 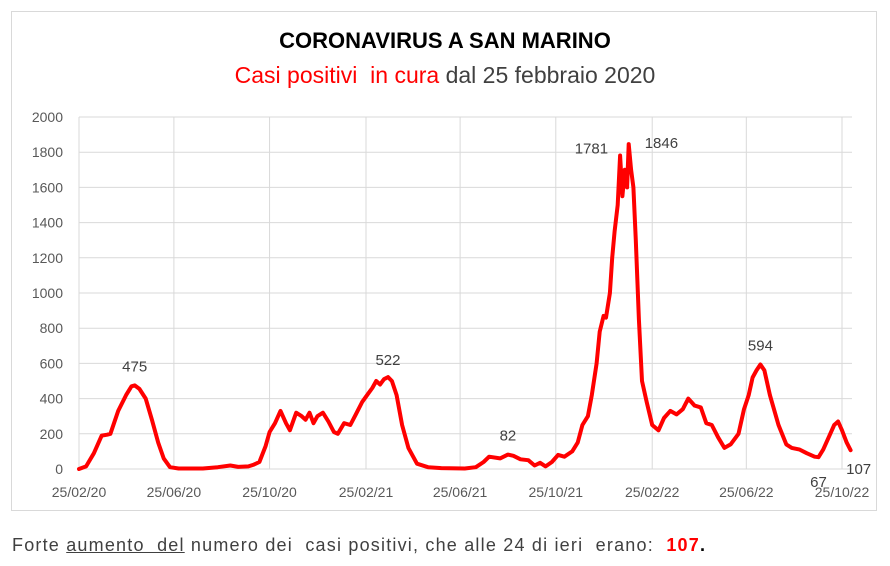 I want to click on footer-prefix: Forte, so click(x=39, y=545).